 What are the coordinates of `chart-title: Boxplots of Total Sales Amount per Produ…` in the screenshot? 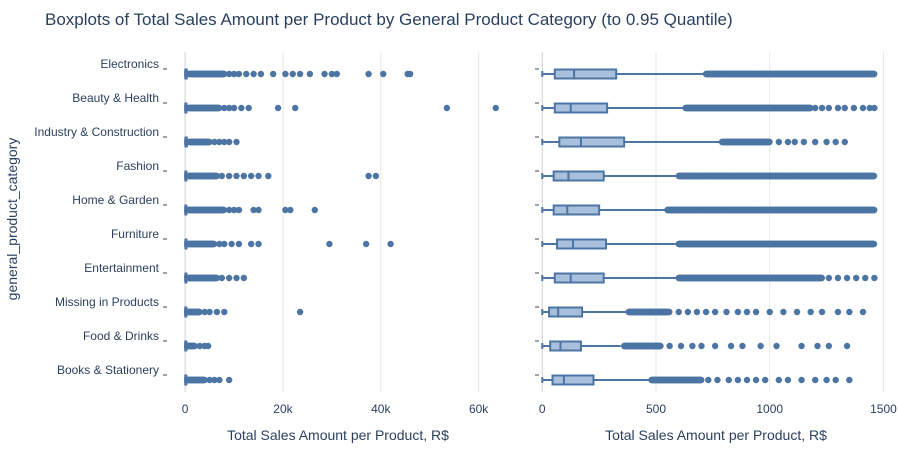 It's located at (389, 19).